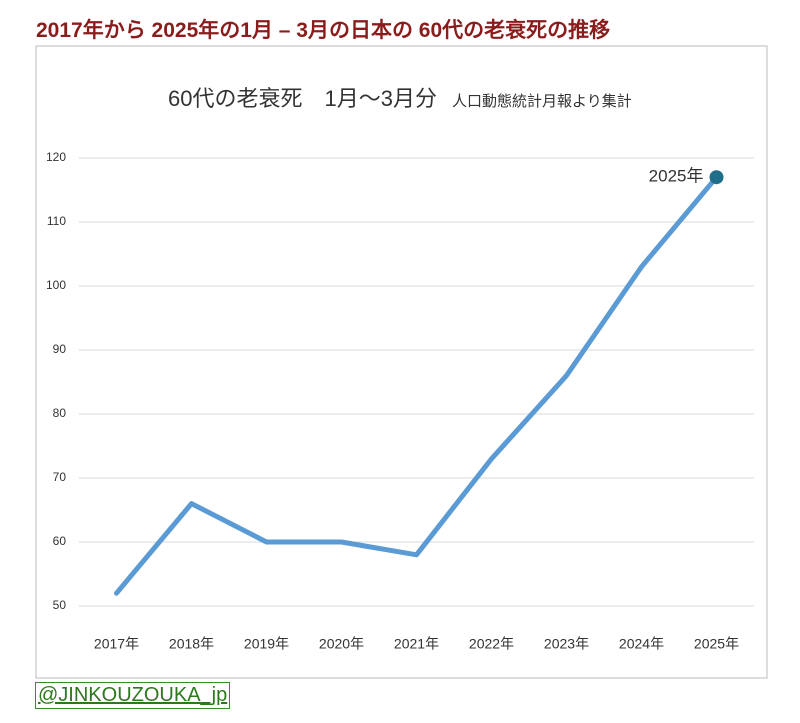 This screenshot has width=800, height=723. I want to click on chart-title: 60代の老衰死 1月～3月分, so click(302, 98).